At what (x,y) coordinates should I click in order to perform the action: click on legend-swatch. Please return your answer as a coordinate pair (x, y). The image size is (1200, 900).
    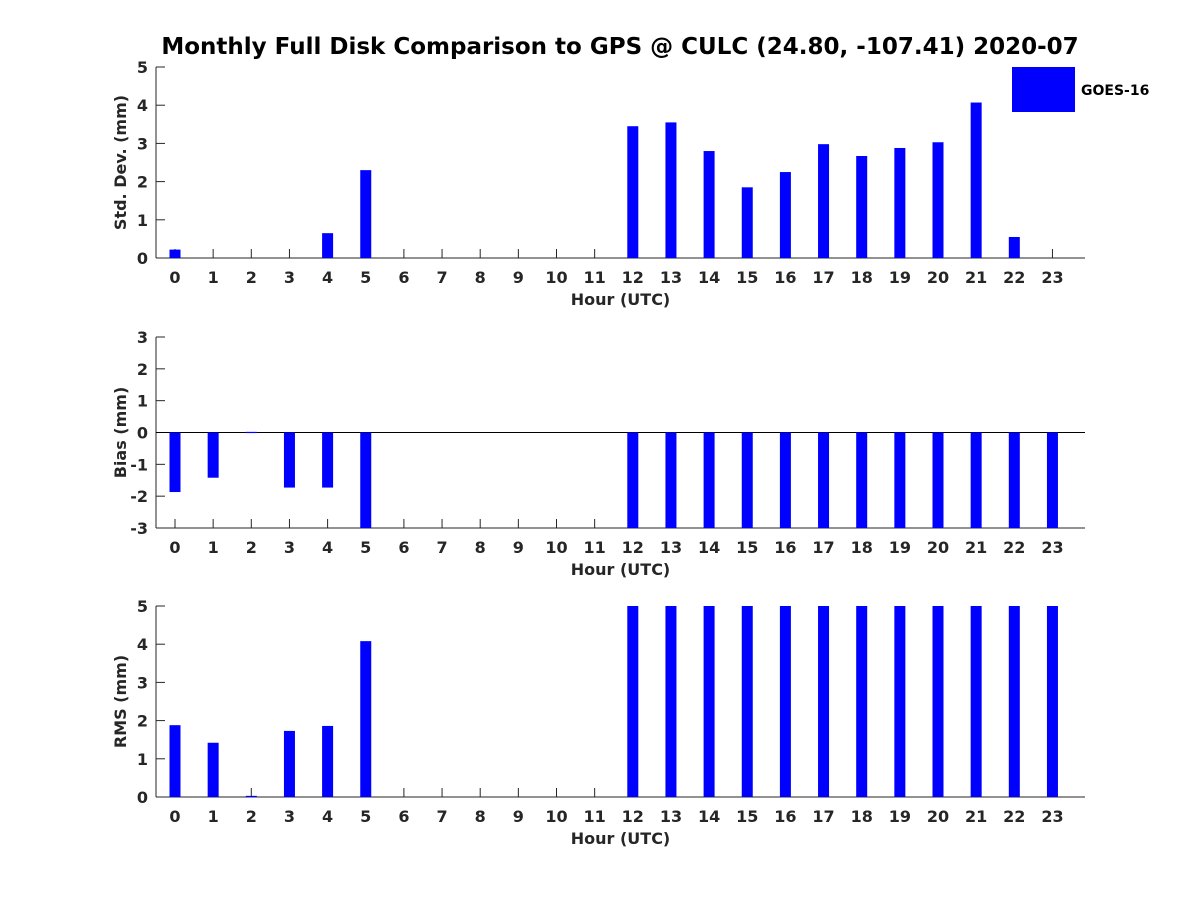
    Looking at the image, I should click on (1043, 89).